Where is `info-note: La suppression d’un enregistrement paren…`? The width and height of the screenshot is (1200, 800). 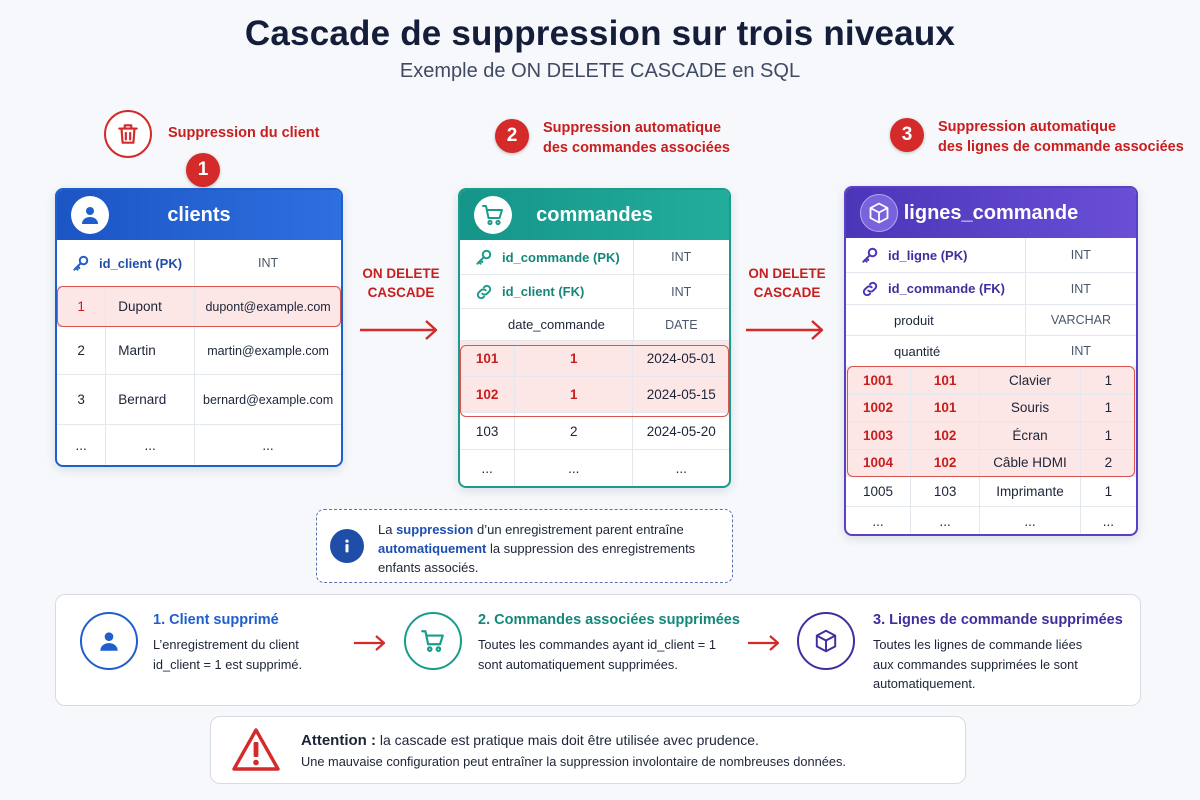 info-note: La suppression d’un enregistrement paren… is located at coordinates (524, 546).